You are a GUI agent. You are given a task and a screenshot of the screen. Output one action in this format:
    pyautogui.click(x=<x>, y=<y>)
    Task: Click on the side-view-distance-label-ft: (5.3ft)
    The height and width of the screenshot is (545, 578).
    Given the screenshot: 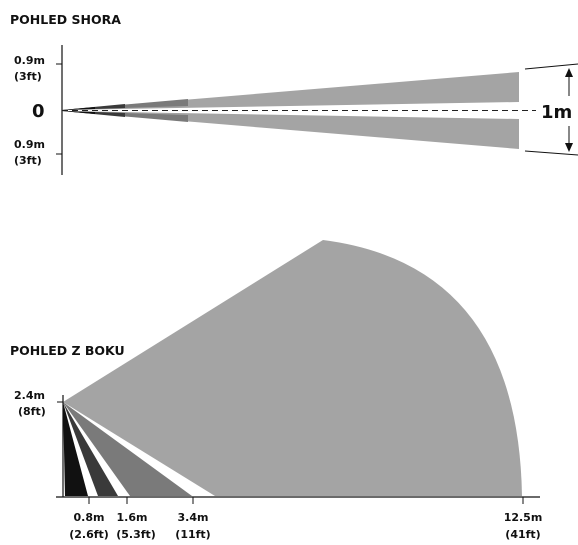 What is the action you would take?
    pyautogui.click(x=136, y=534)
    